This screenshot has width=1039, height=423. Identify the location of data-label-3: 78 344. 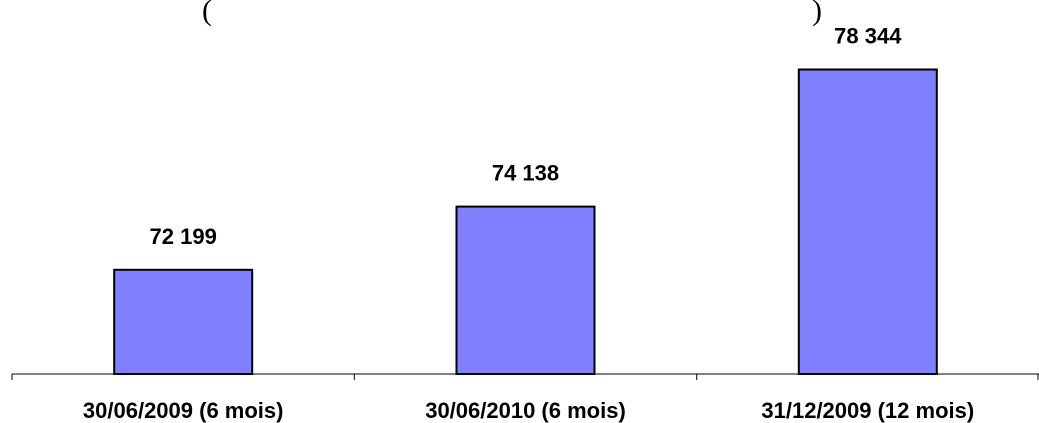
(868, 36).